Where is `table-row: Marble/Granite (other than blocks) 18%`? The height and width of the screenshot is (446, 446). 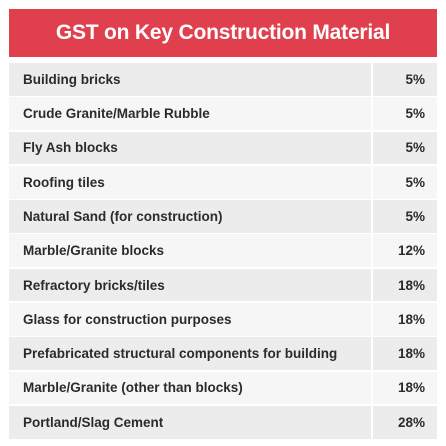 table-row: Marble/Granite (other than blocks) 18% is located at coordinates (223, 388).